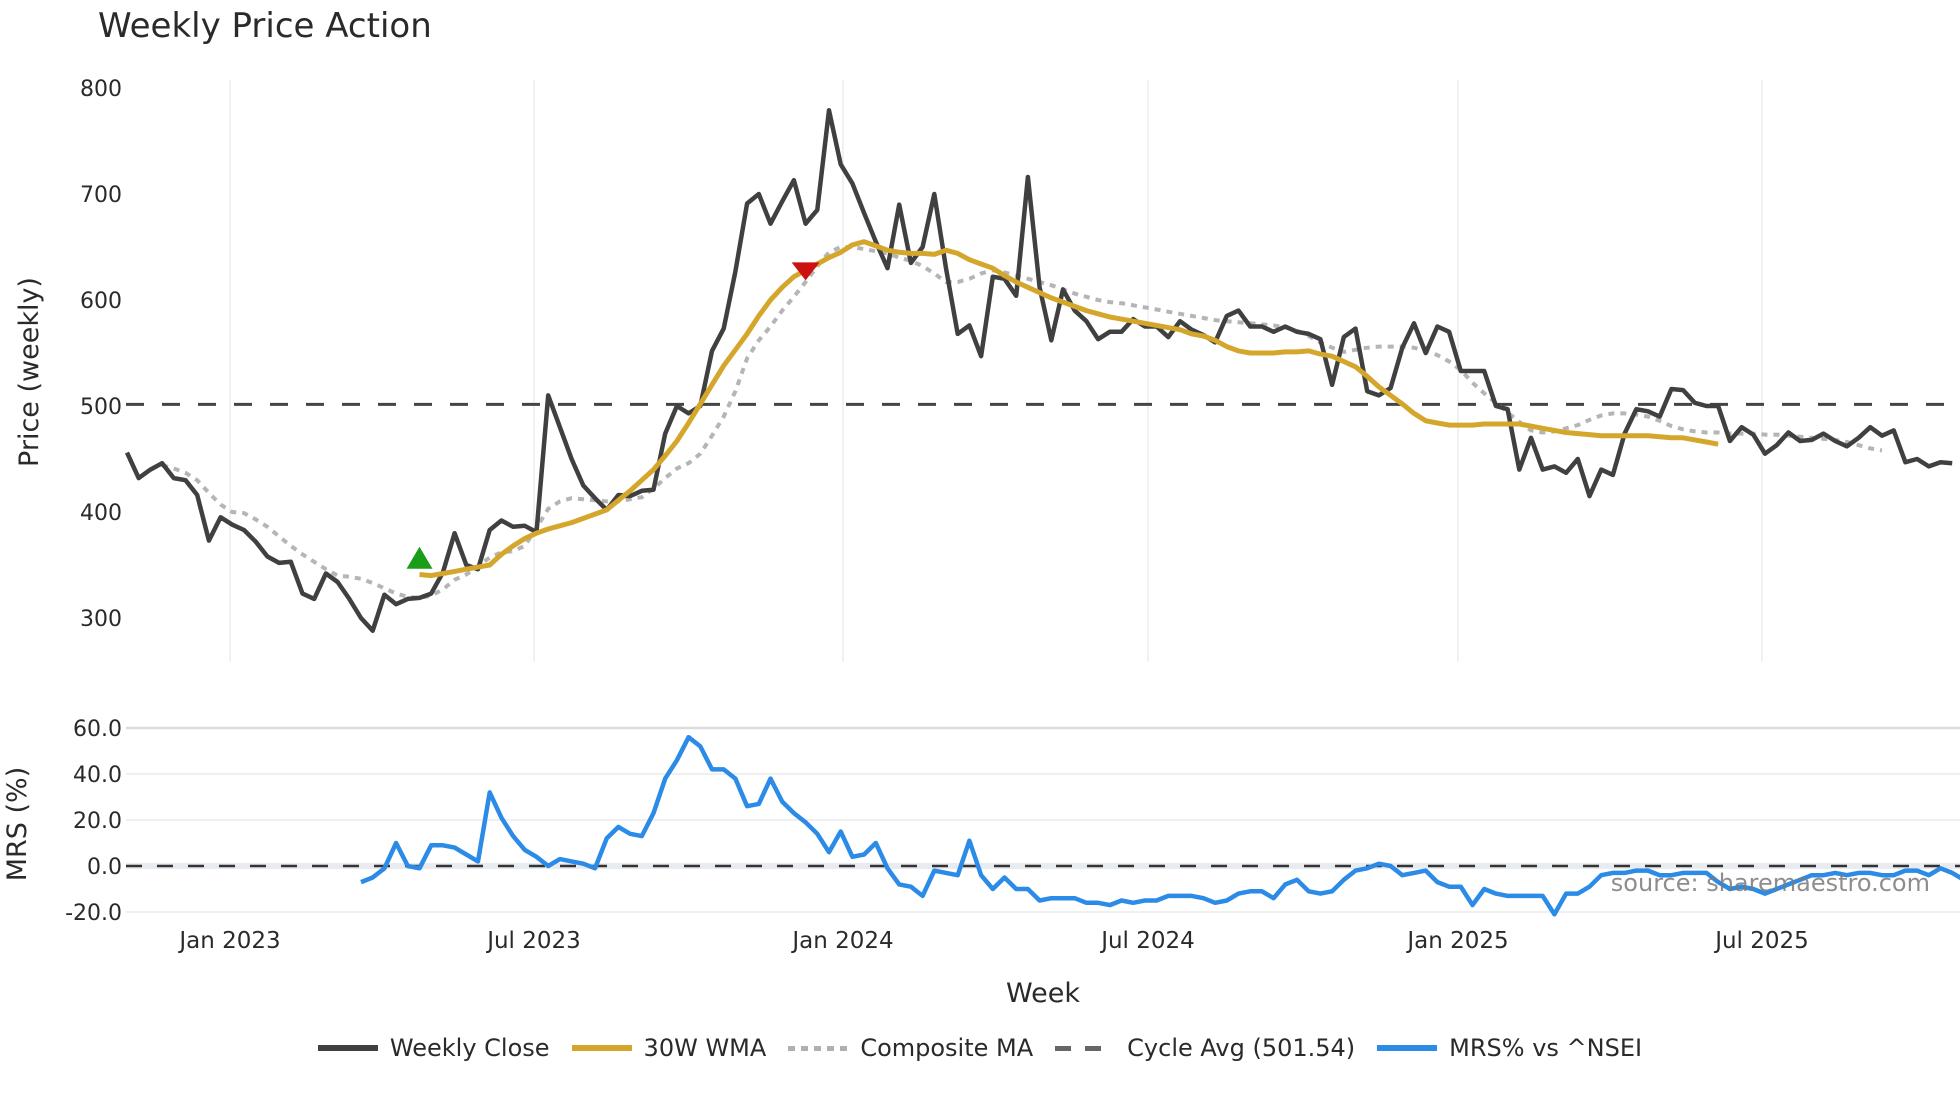 Image resolution: width=1960 pixels, height=1102 pixels. I want to click on legend-item-weekly-close: Weekly Close, so click(433, 1048).